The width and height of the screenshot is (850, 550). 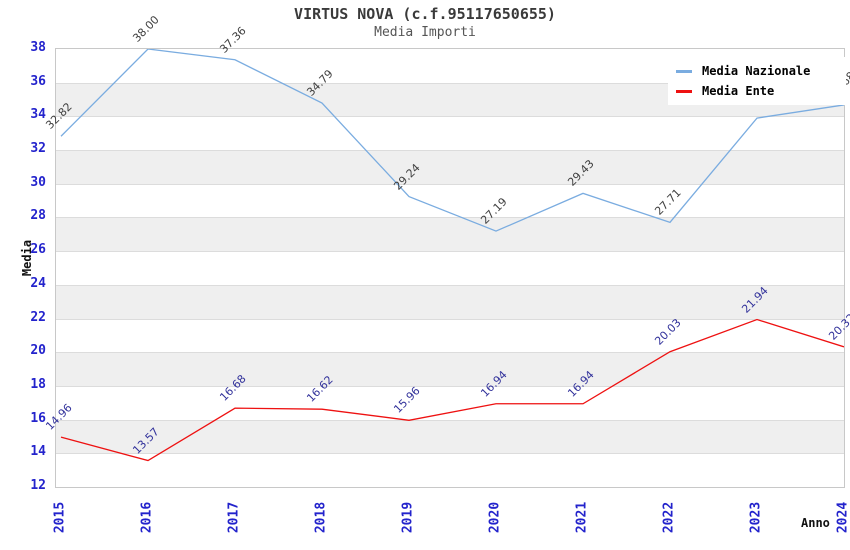 What do you see at coordinates (38, 182) in the screenshot?
I see `y-tick-label: 30` at bounding box center [38, 182].